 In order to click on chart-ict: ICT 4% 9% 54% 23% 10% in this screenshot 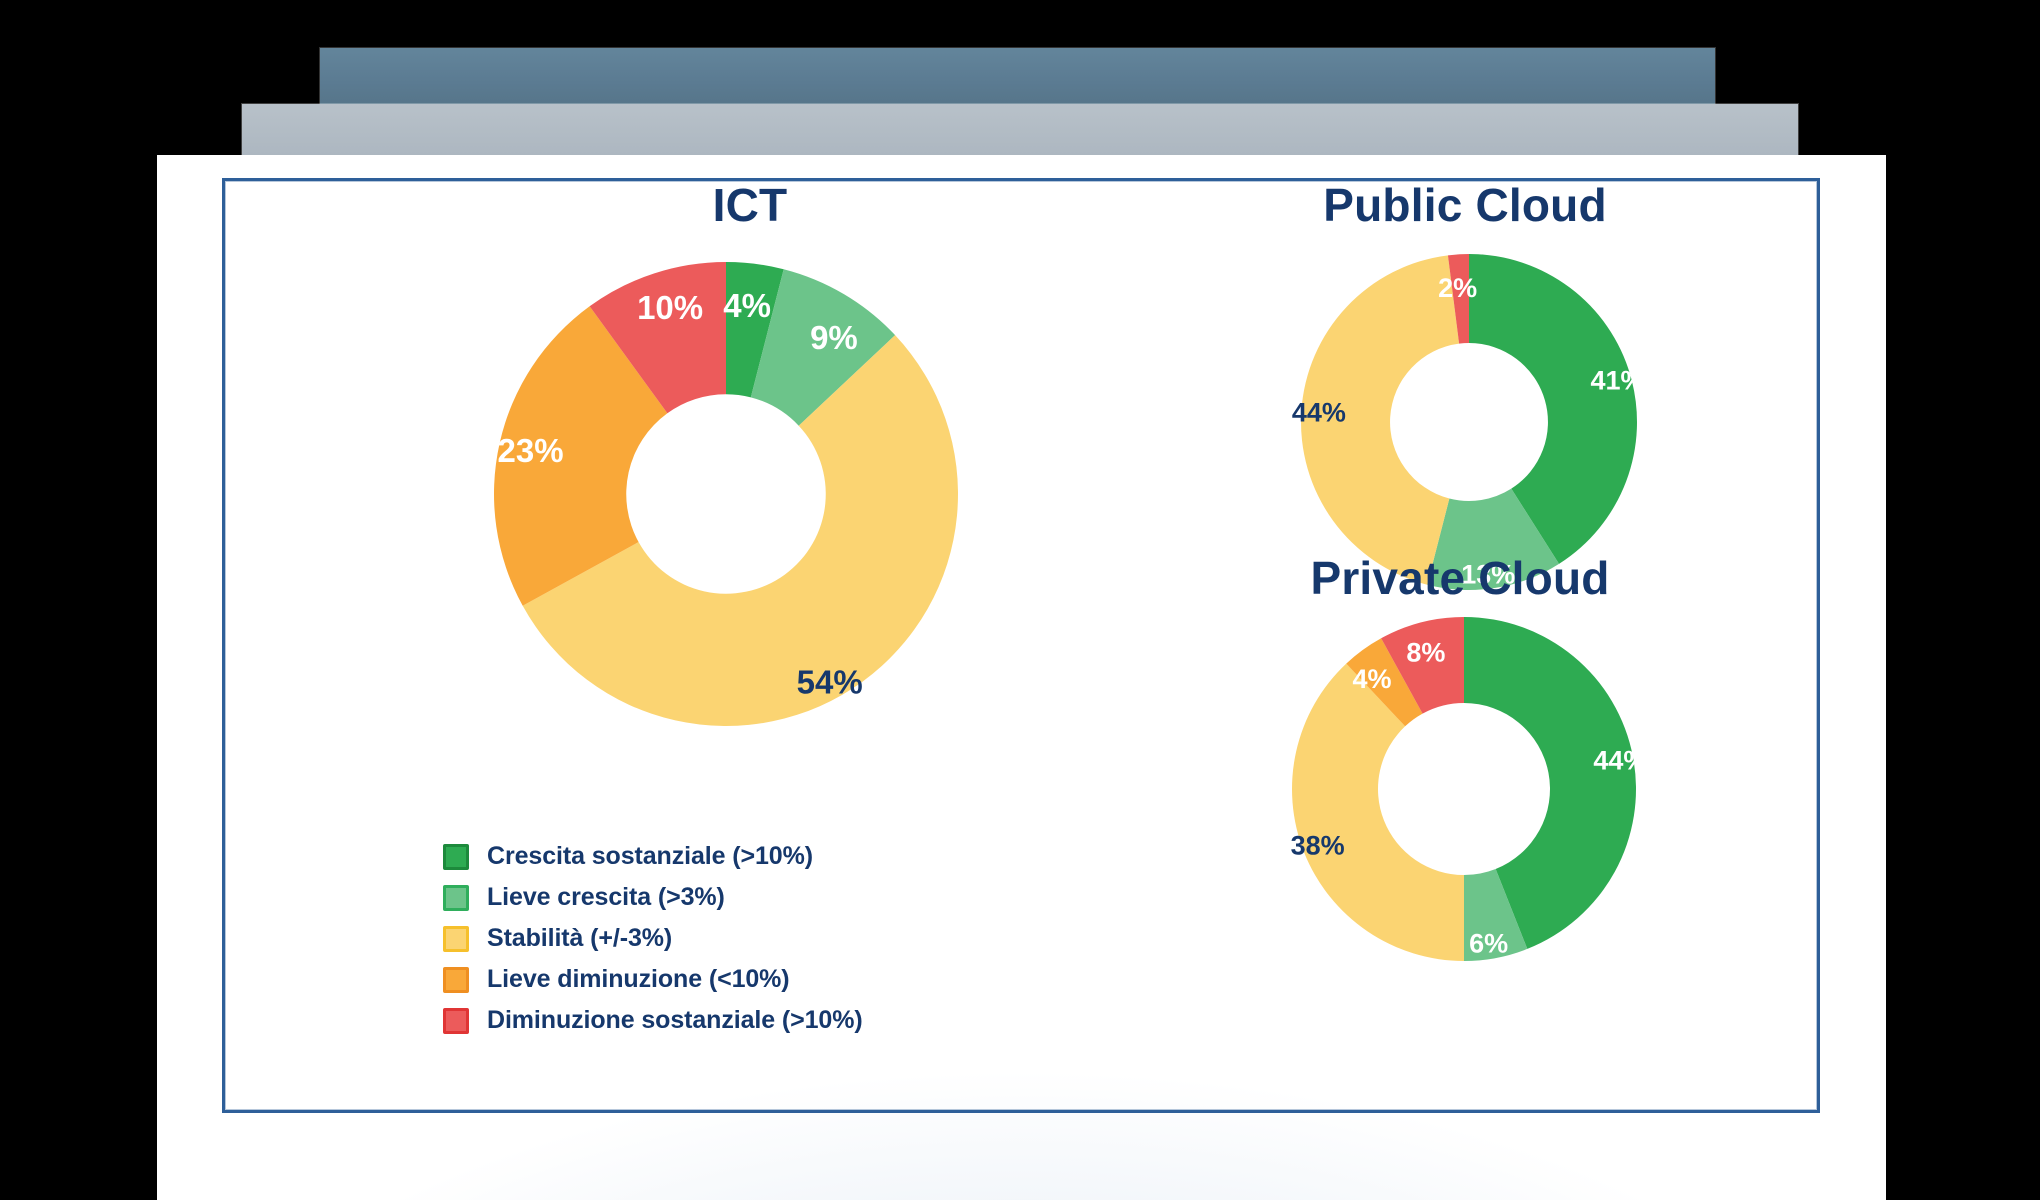, I will do `click(750, 458)`.